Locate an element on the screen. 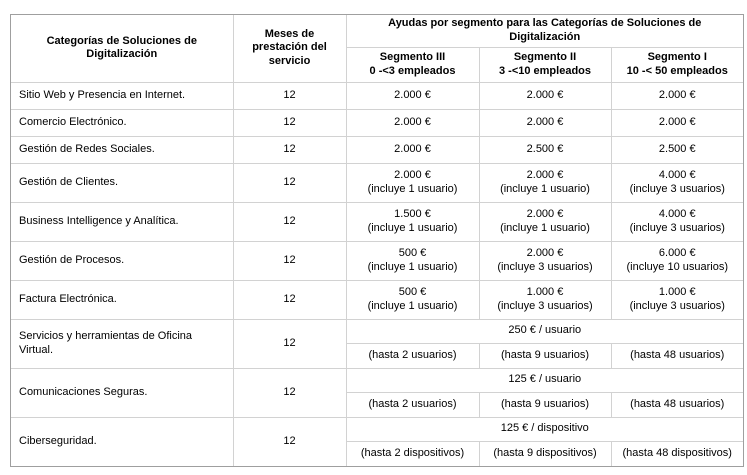  header-segment-ii: Segmento II 3 -<10 empleados is located at coordinates (545, 64).